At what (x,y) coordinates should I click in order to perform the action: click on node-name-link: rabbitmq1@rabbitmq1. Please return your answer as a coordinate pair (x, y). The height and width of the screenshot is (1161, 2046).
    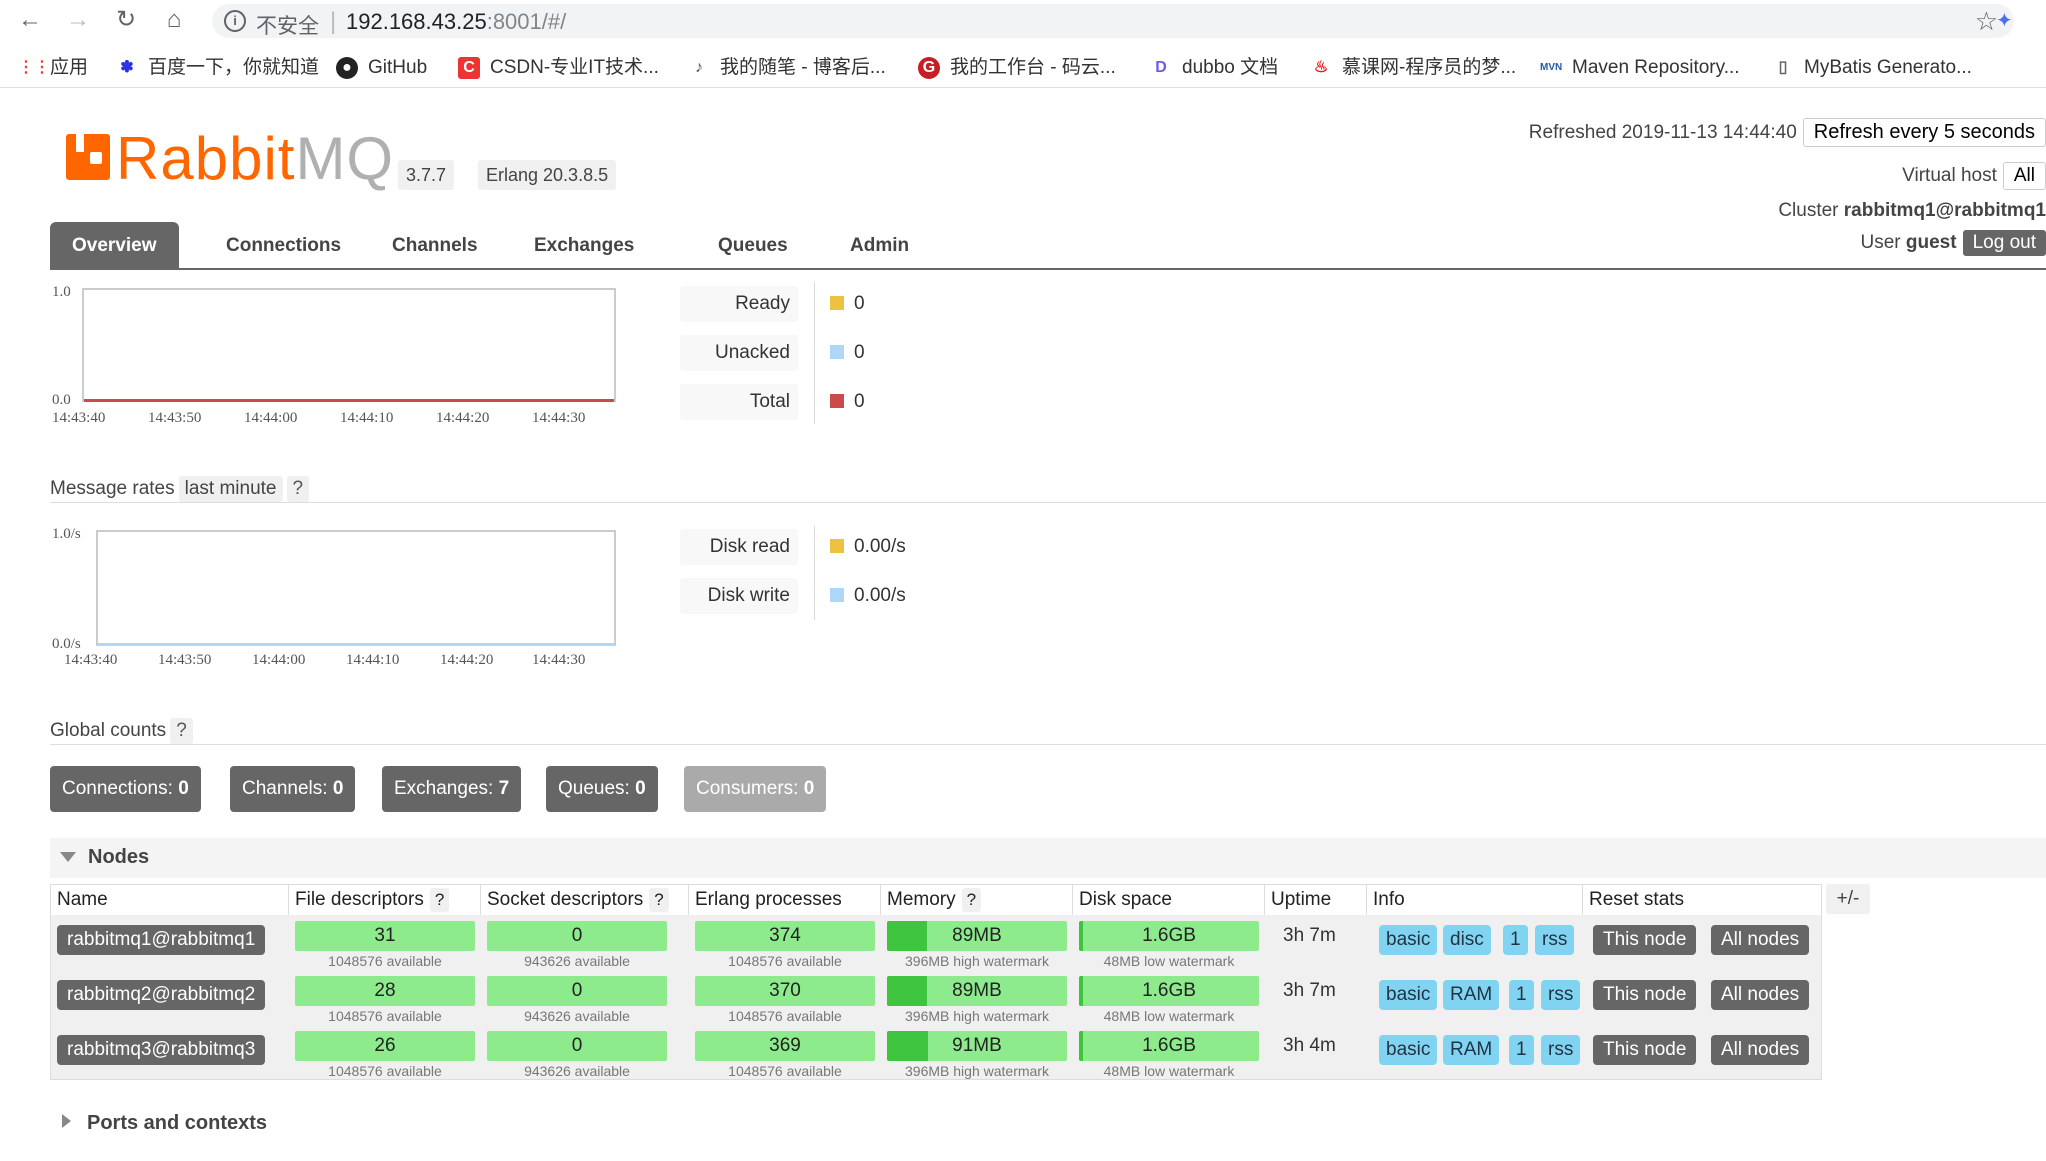
    Looking at the image, I should click on (161, 940).